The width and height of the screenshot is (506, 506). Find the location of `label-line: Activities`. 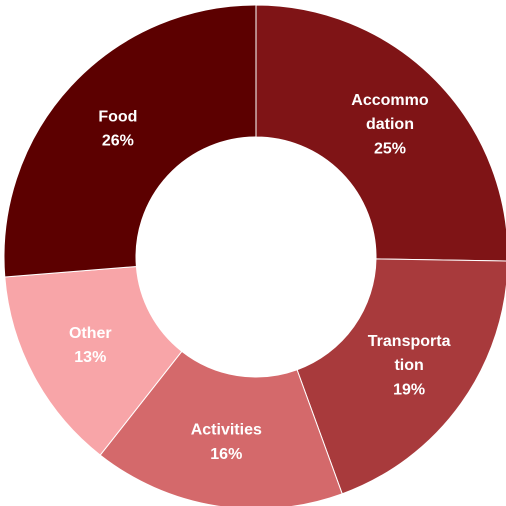

label-line: Activities is located at coordinates (226, 430).